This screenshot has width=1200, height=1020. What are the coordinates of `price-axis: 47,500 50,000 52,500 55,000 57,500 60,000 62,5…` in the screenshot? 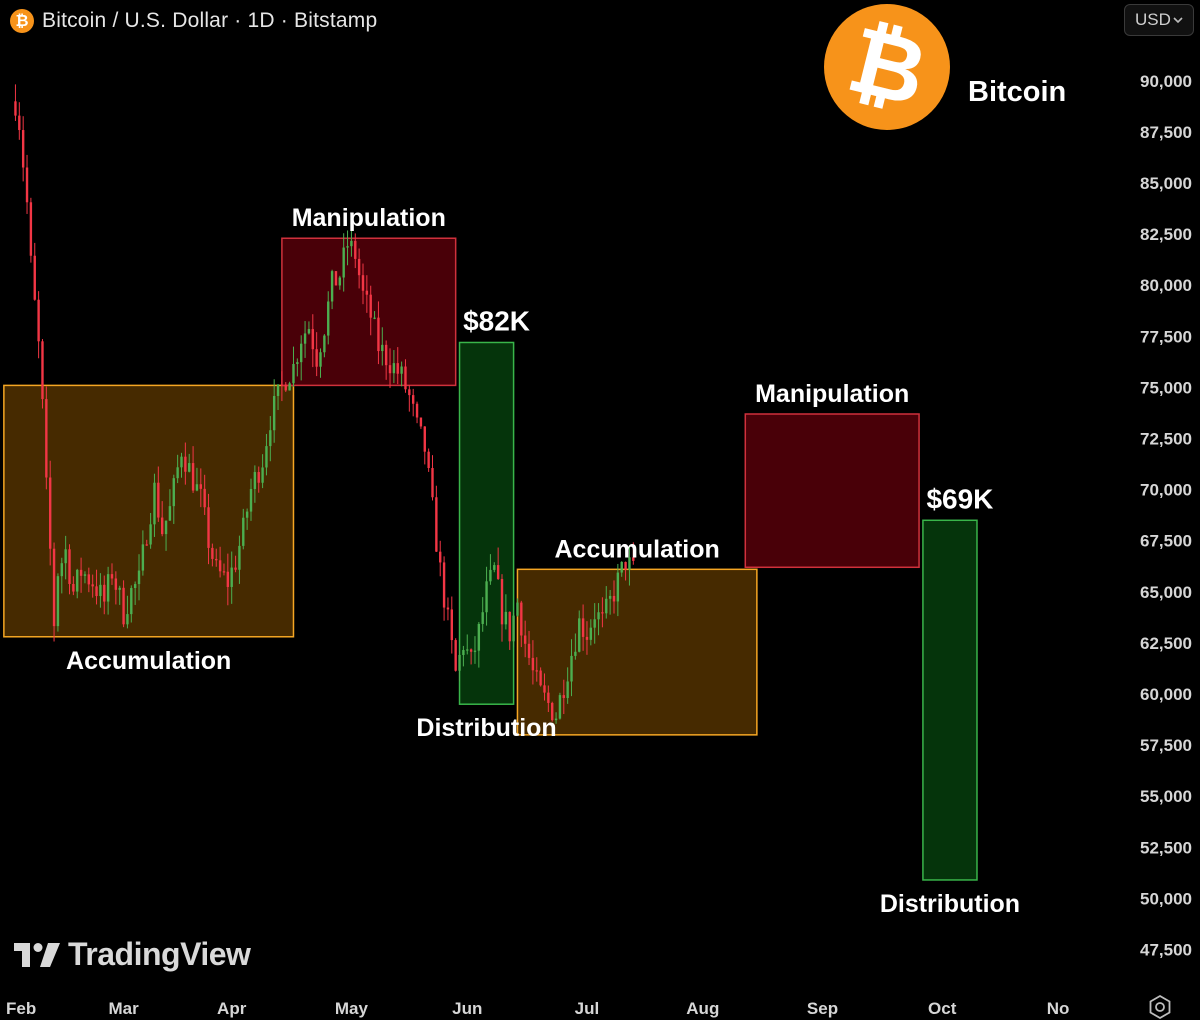 It's located at (1166, 516).